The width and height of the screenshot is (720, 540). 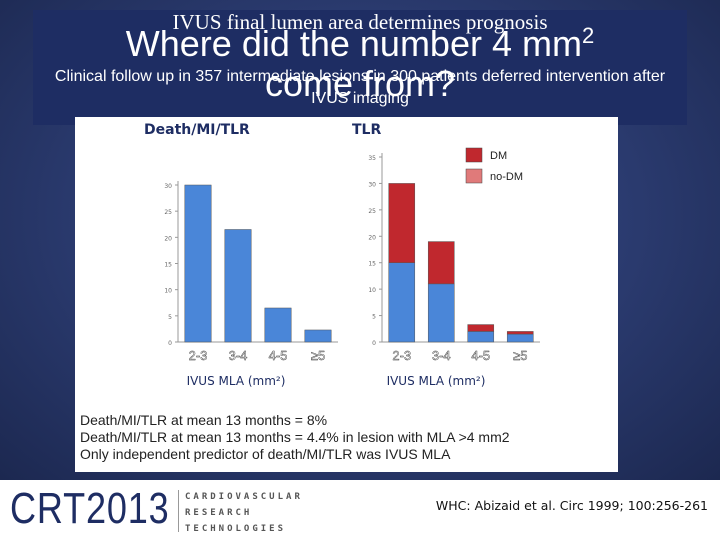 I want to click on logo-sub-line-1: CARDIOVASCULAR, so click(x=244, y=497).